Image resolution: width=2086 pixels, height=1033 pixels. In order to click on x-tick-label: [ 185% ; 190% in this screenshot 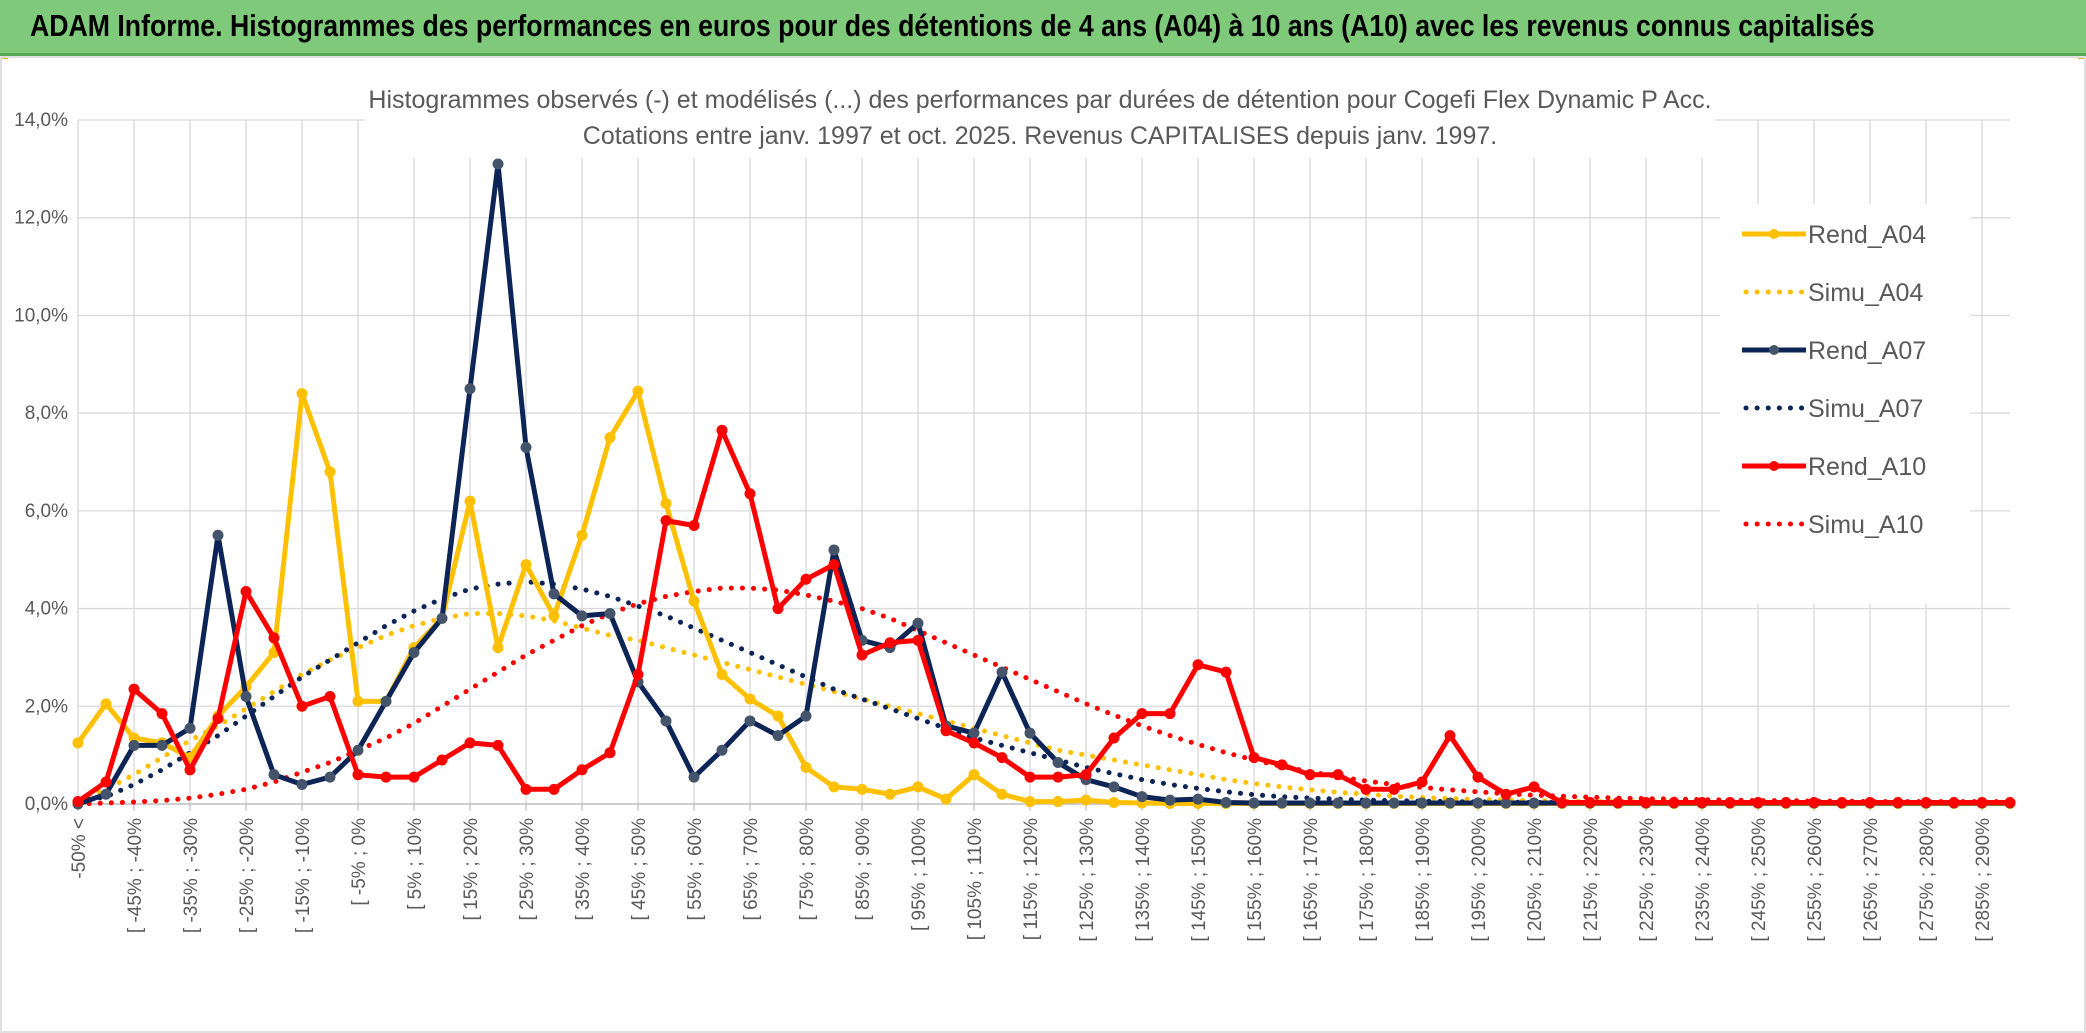, I will do `click(1423, 880)`.